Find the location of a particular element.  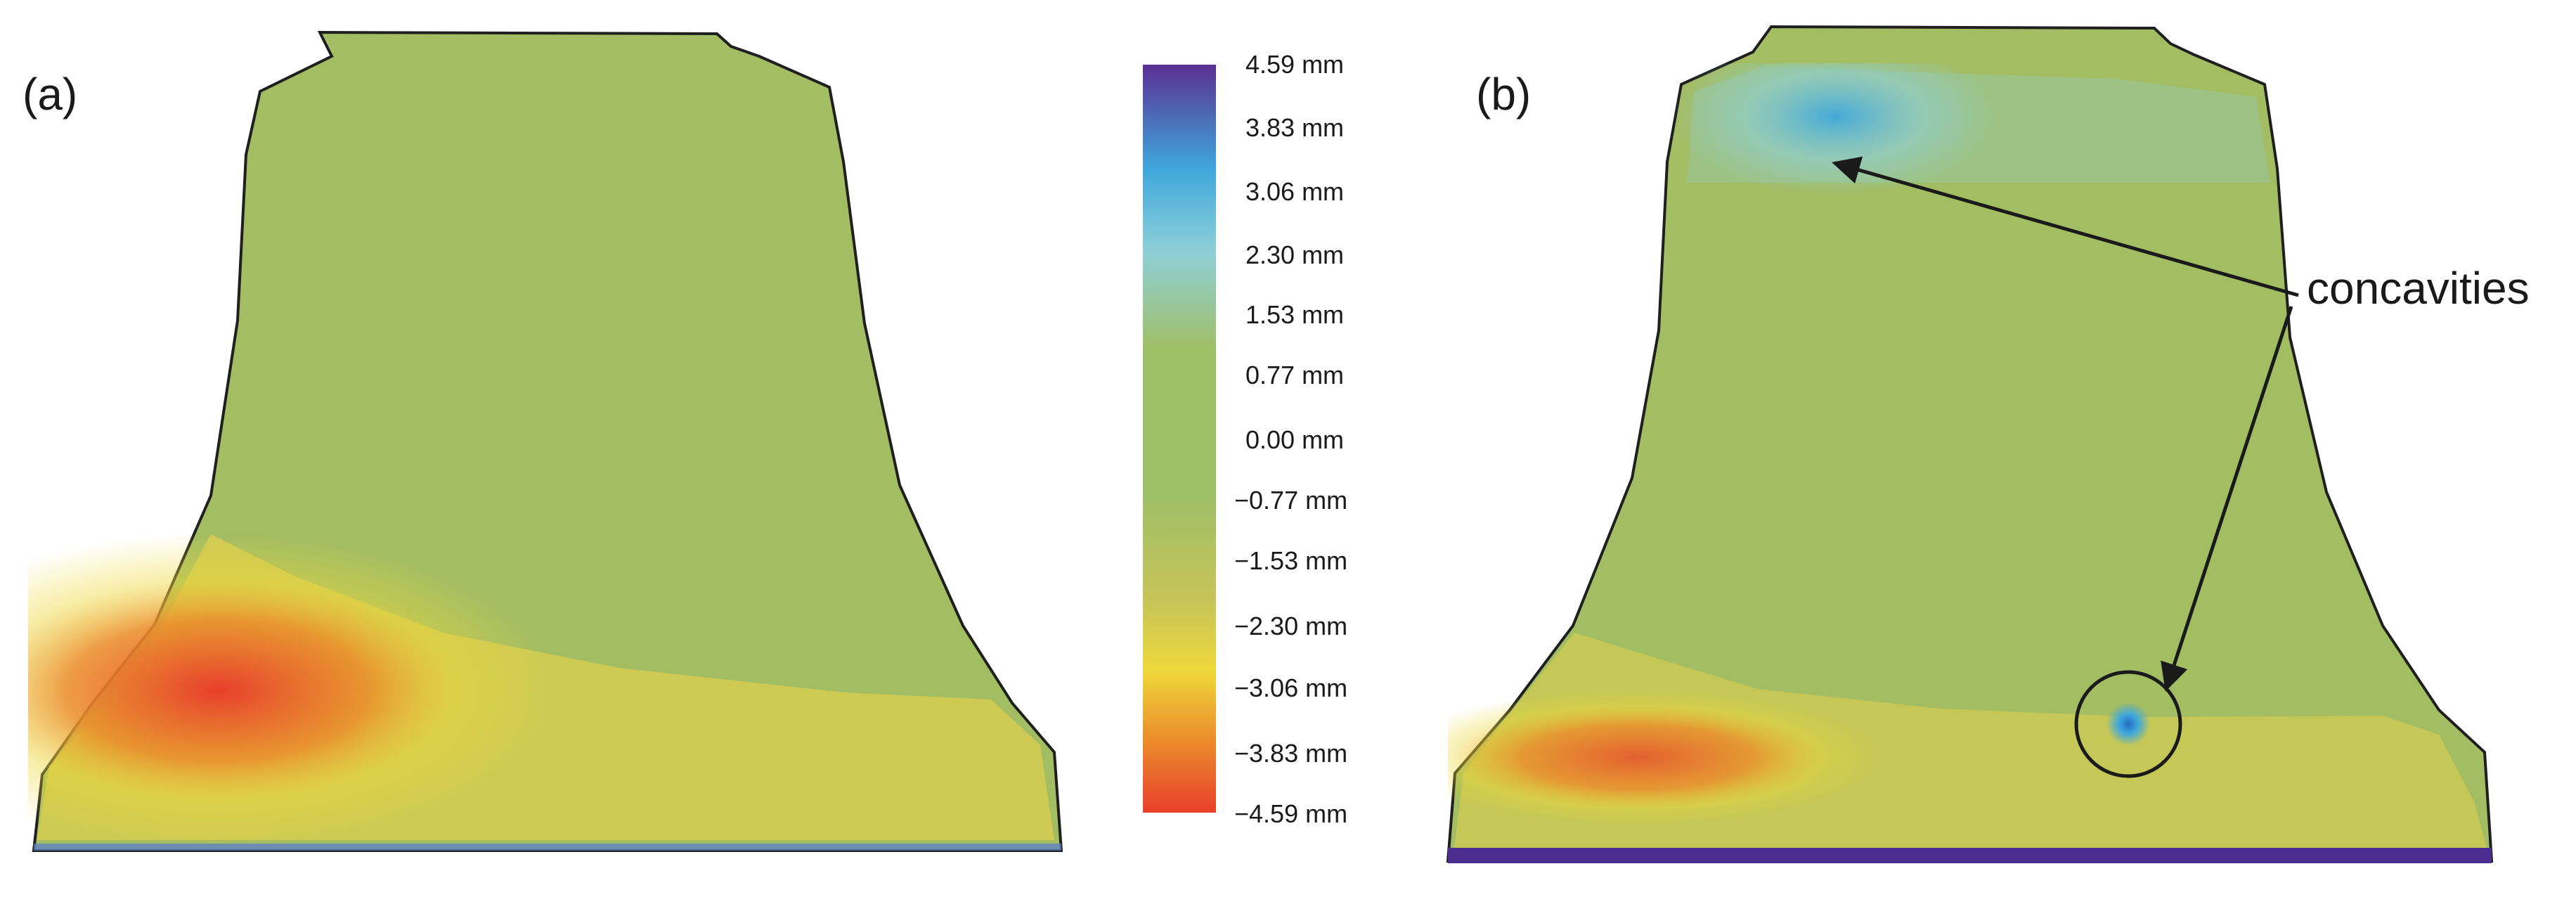

scale-label-9: −1.53 mm is located at coordinates (1290, 560).